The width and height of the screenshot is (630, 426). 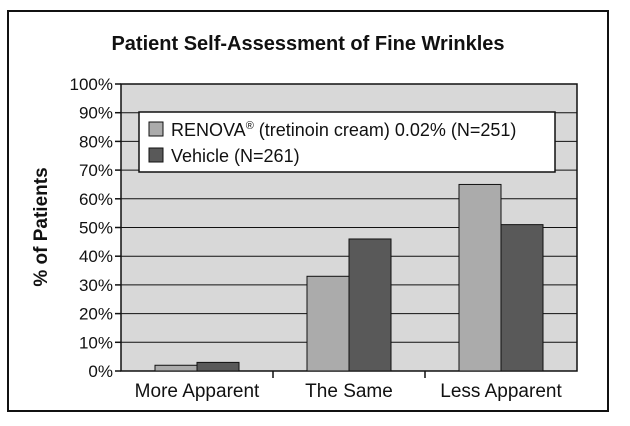 I want to click on x-category-label: The Same, so click(x=349, y=391).